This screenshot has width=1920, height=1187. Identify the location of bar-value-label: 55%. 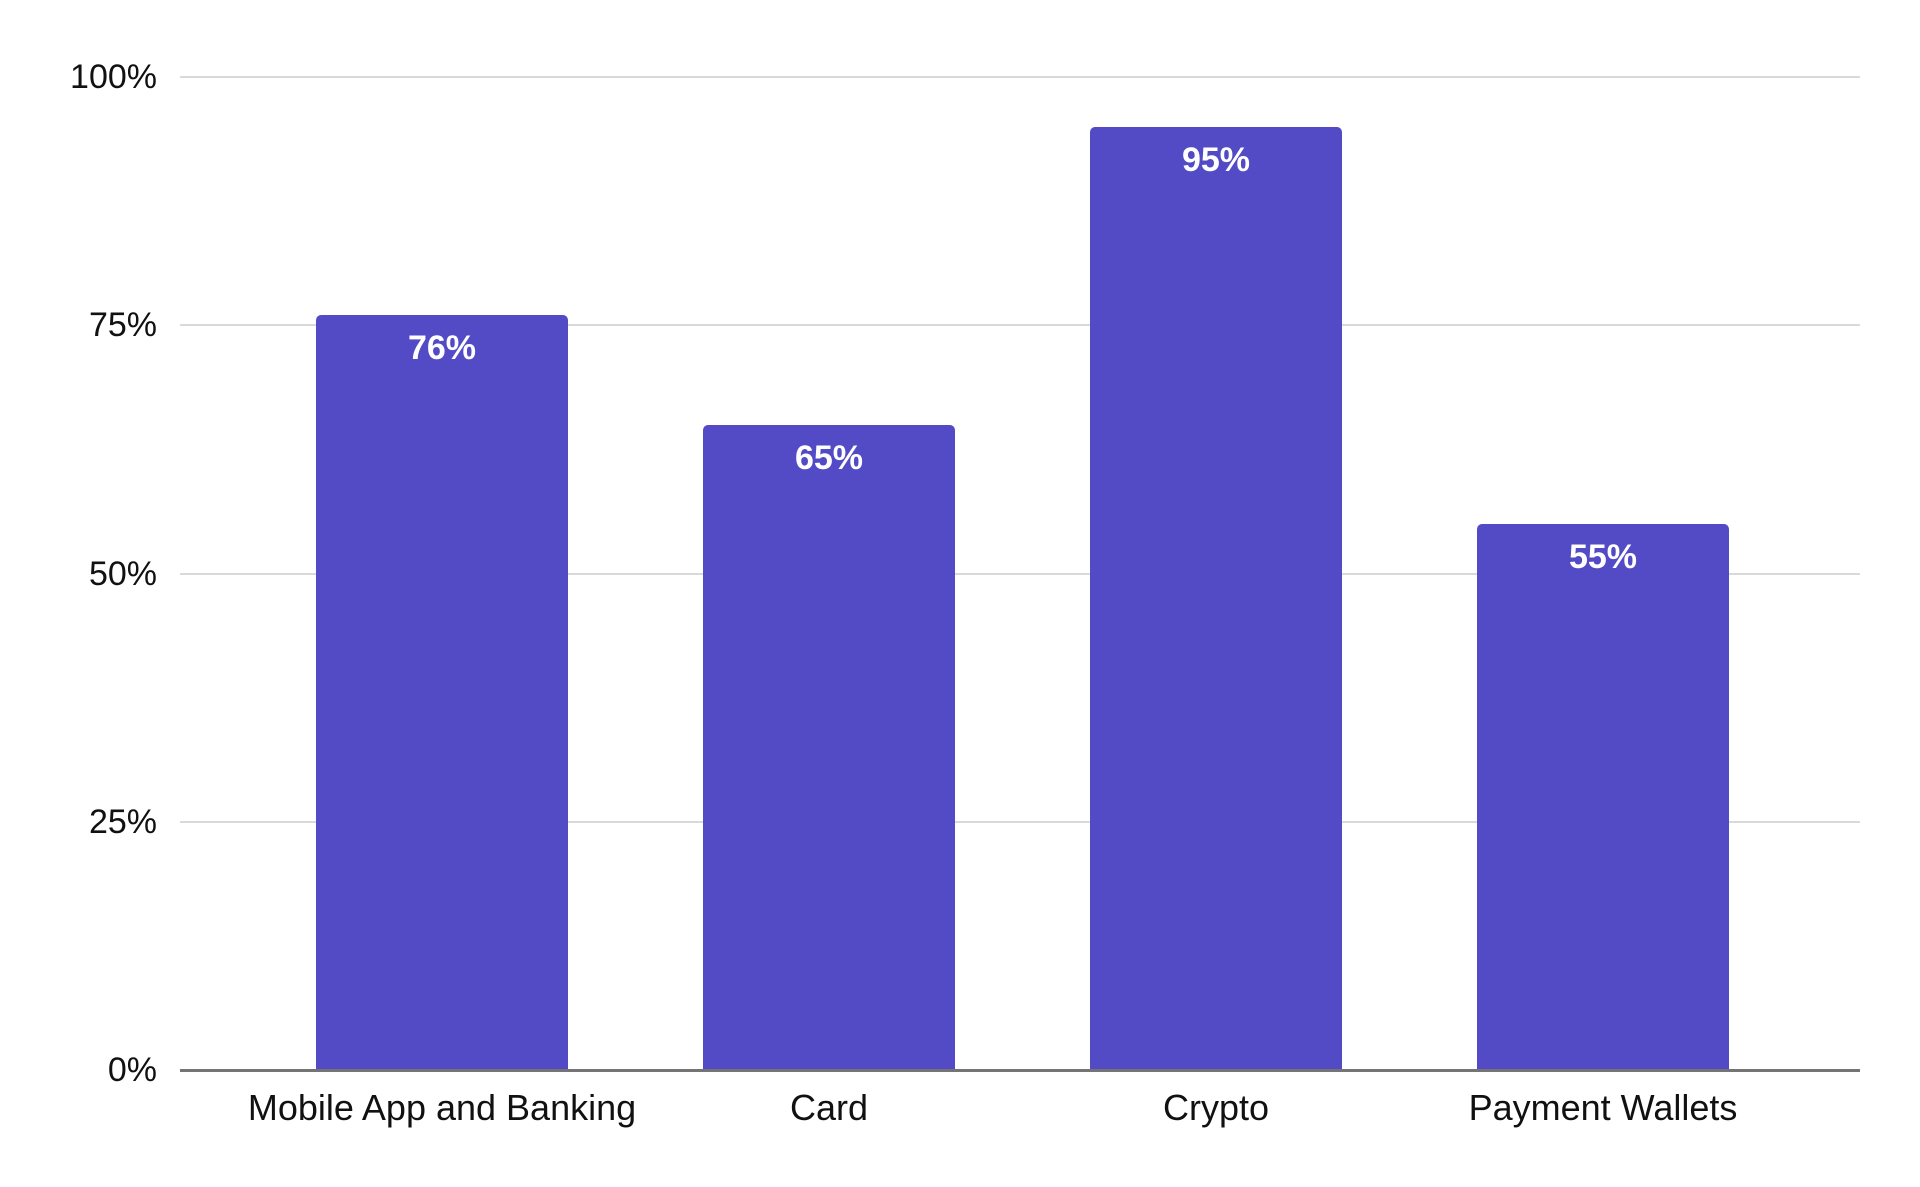
(1603, 556).